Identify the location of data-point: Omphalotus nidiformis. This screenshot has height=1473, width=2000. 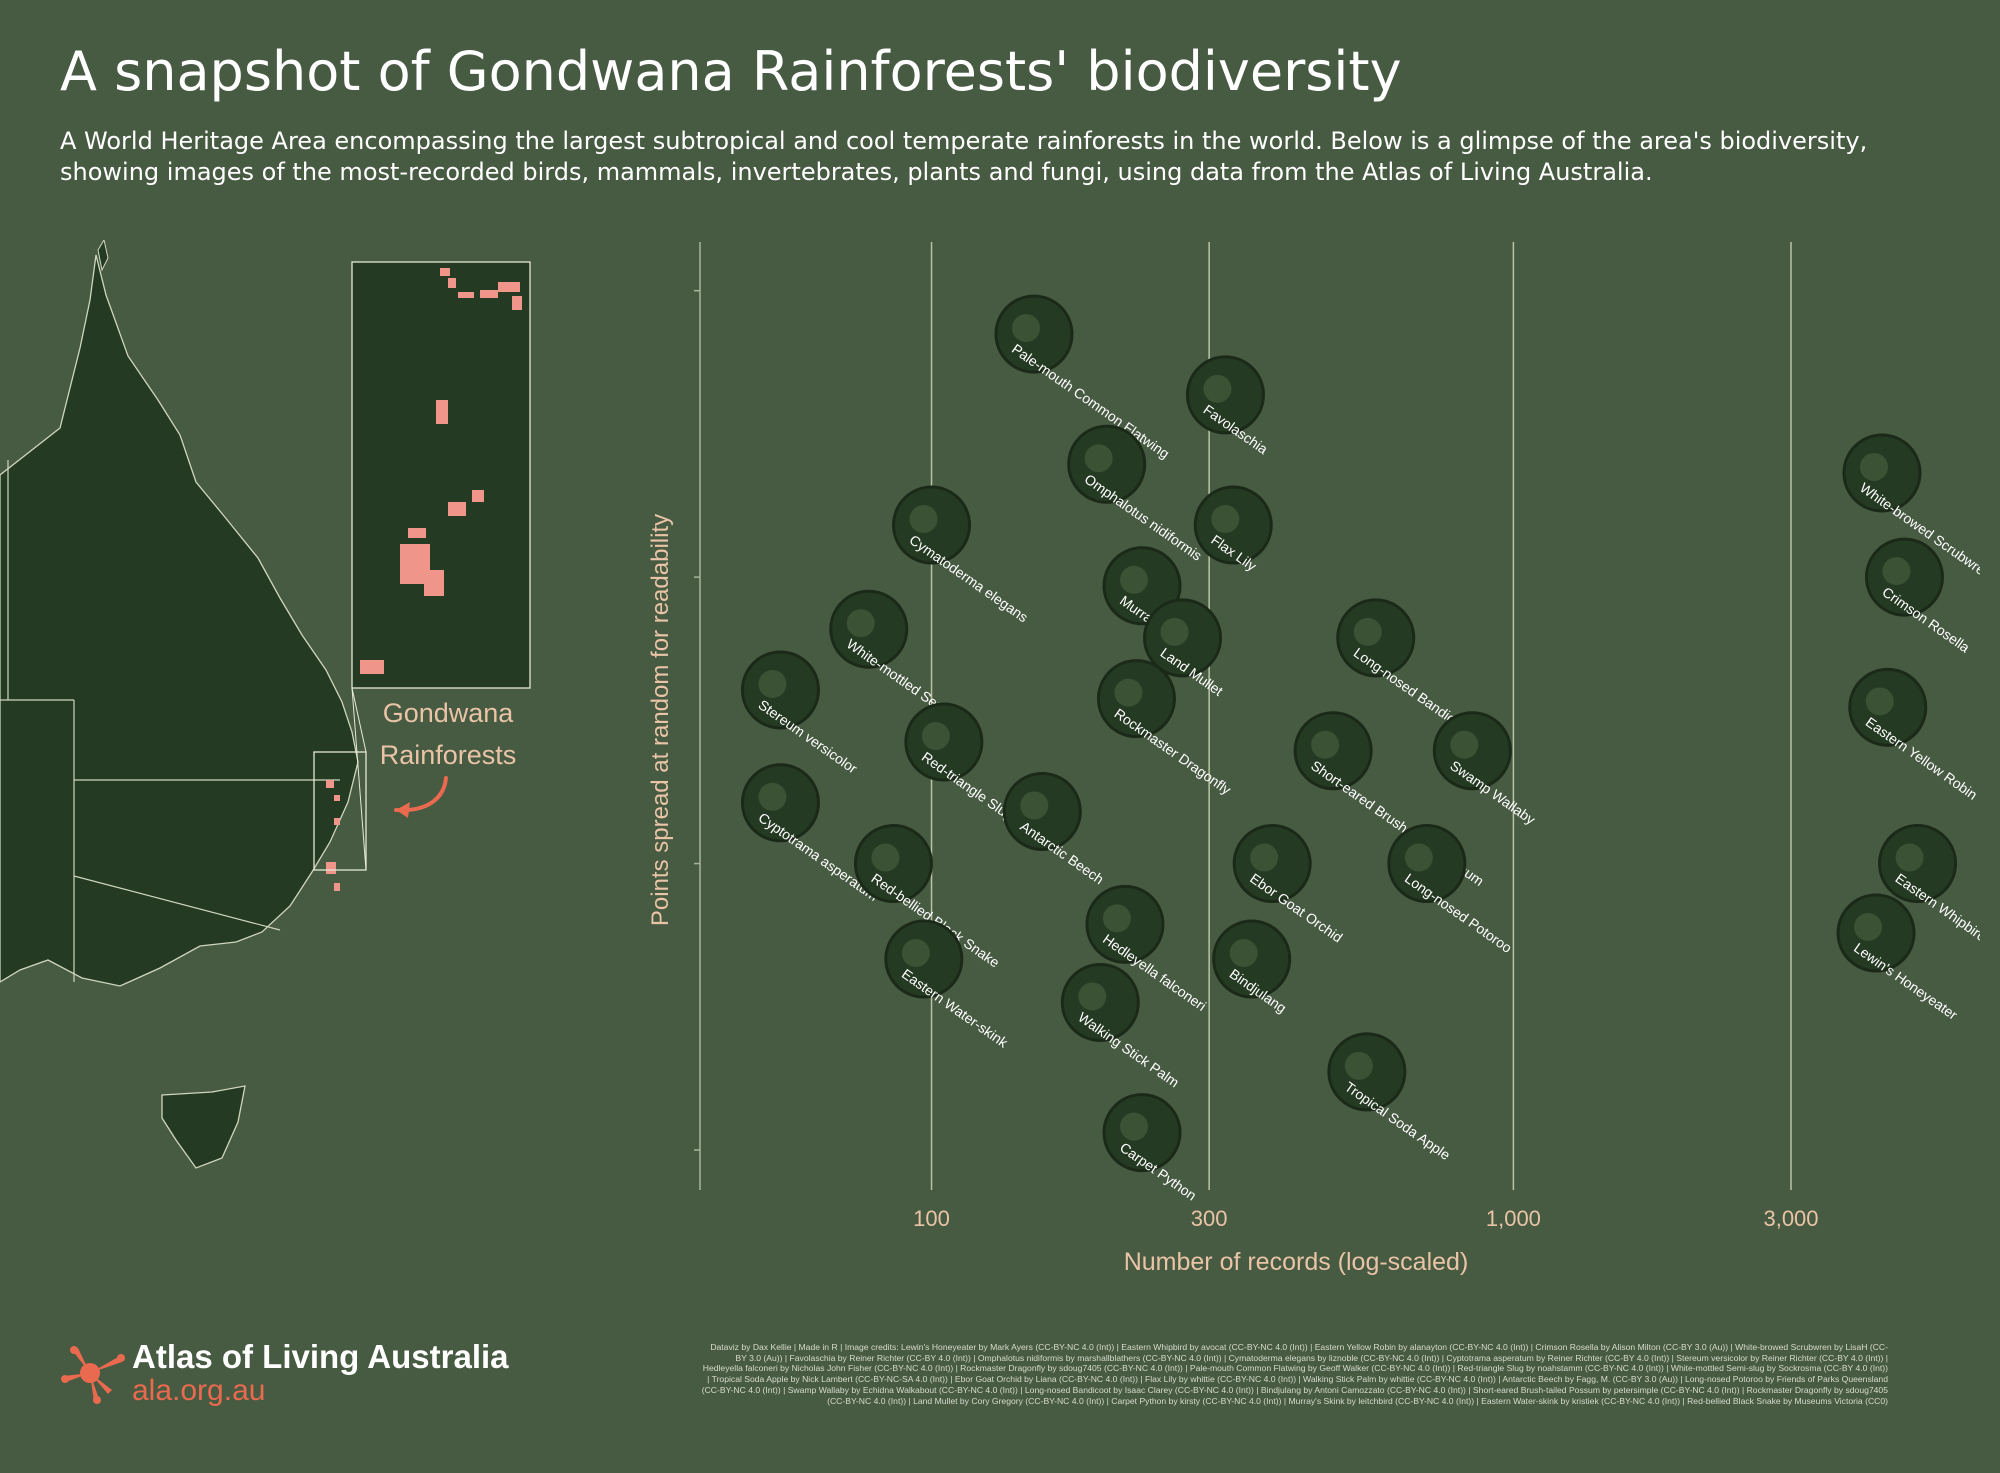
(1136, 494).